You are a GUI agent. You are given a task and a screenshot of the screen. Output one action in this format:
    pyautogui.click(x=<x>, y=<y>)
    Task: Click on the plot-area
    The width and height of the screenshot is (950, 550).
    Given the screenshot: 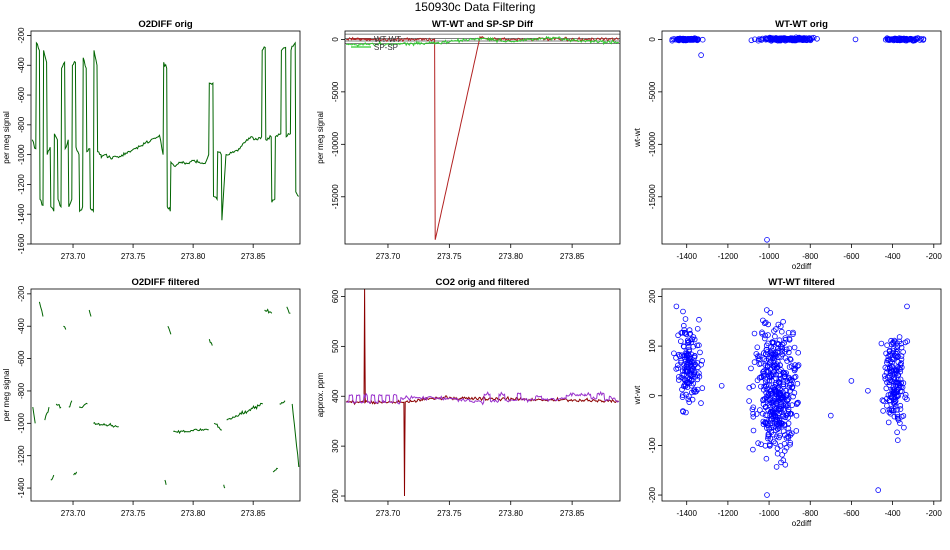 What is the action you would take?
    pyautogui.click(x=791, y=400)
    